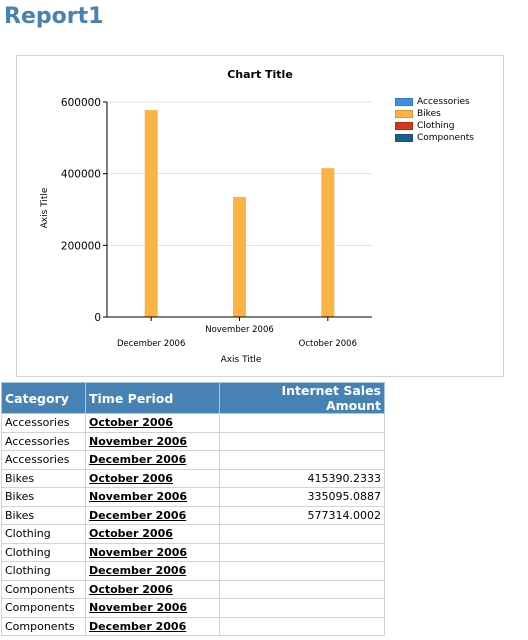  I want to click on amount-cell: 577314.0002, so click(302, 515).